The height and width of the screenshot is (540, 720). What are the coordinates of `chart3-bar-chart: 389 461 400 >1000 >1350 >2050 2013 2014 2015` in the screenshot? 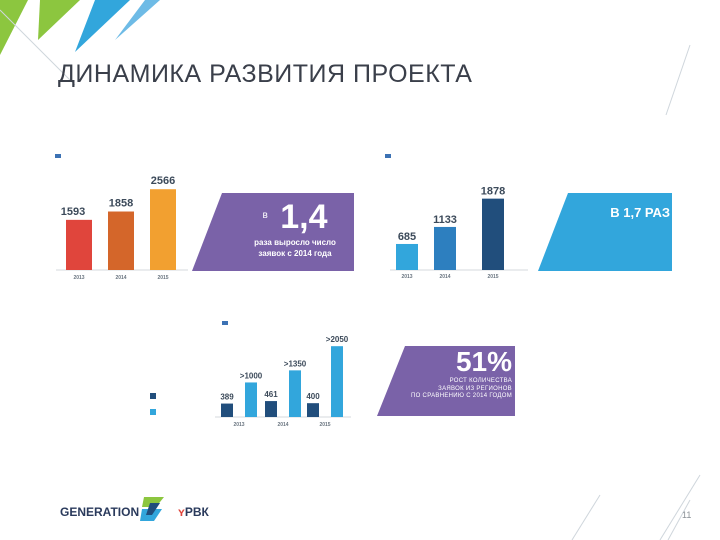 It's located at (283, 381).